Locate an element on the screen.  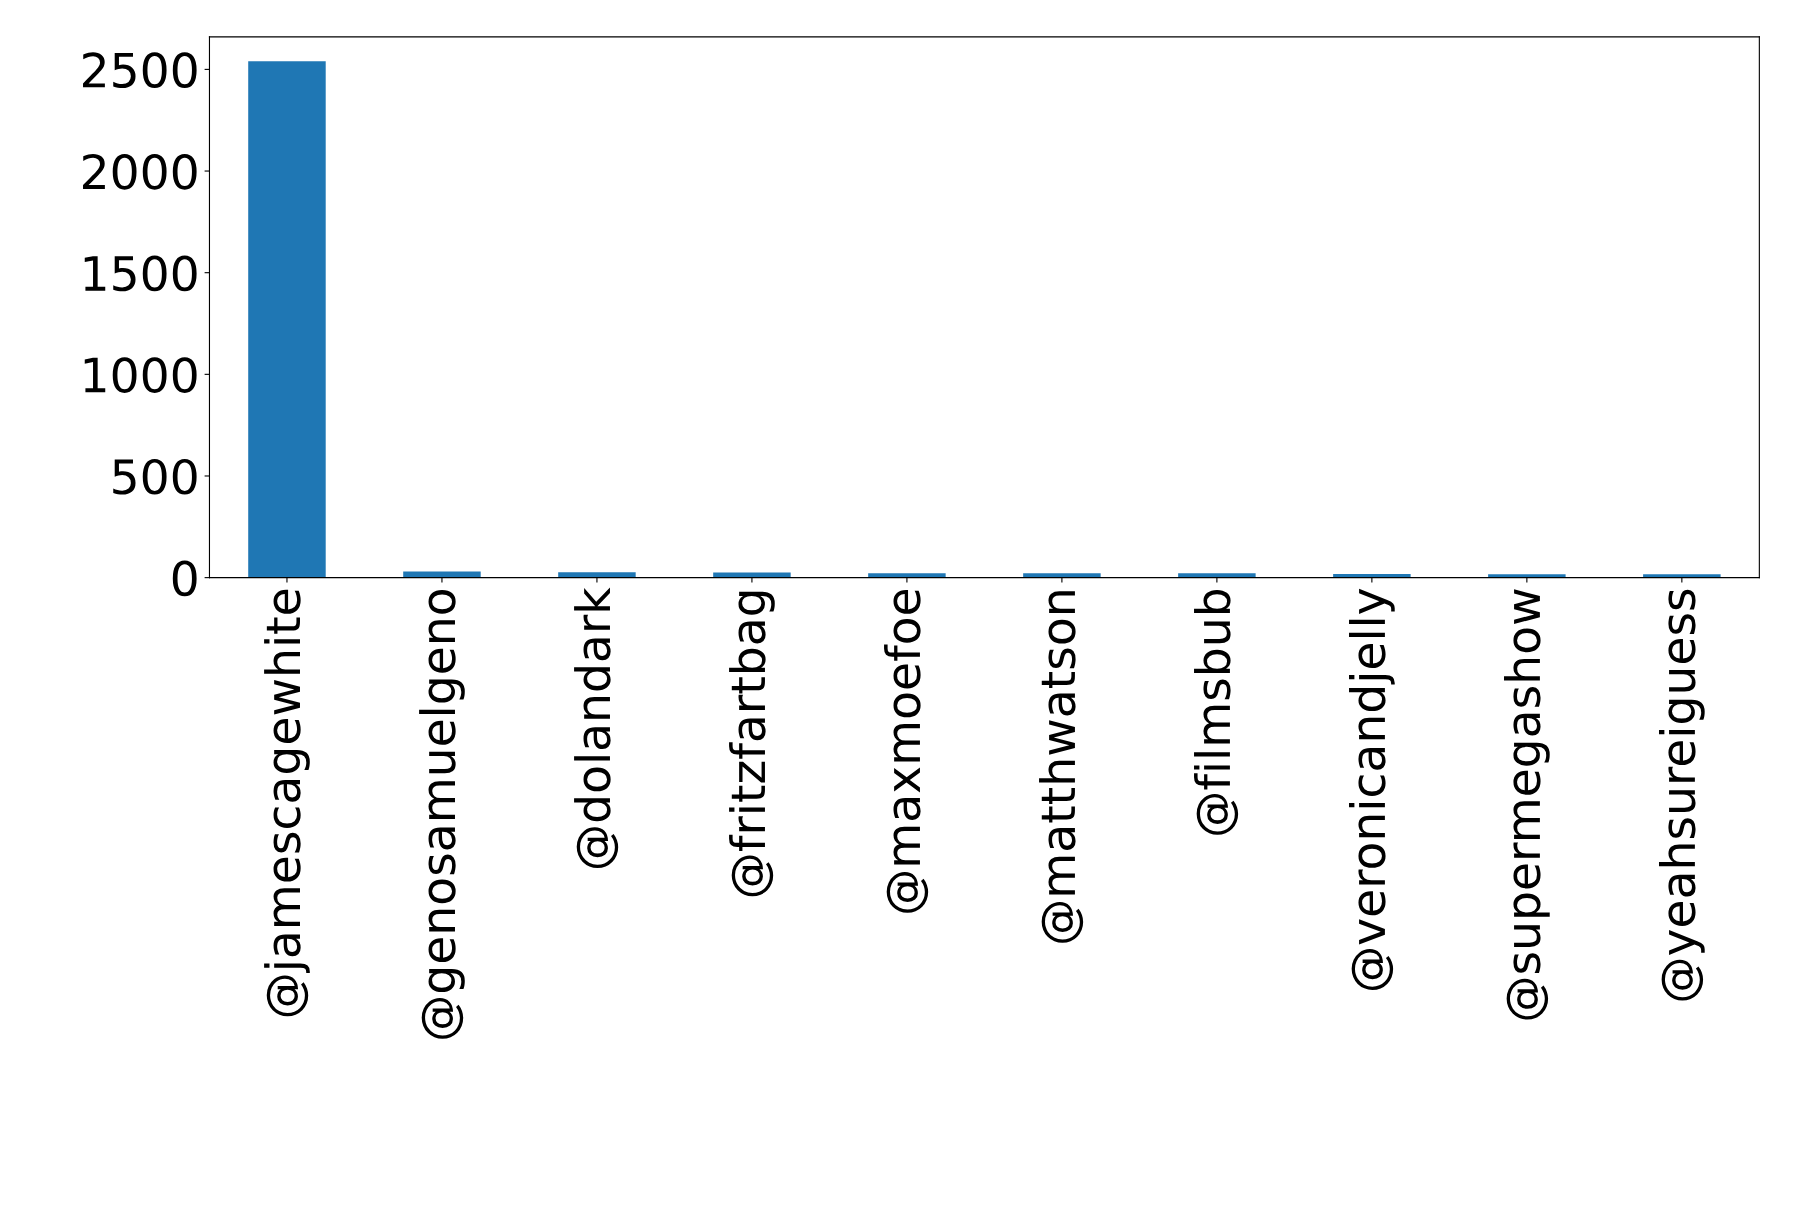
x-tick-label: @dolandark is located at coordinates (596, 727).